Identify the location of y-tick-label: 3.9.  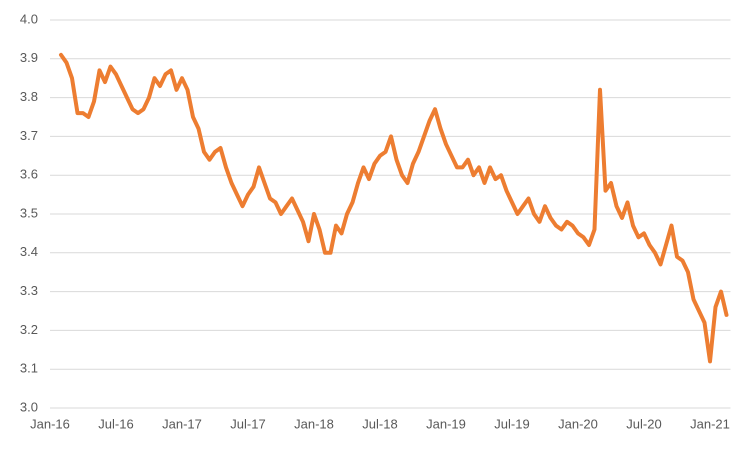
(29, 57).